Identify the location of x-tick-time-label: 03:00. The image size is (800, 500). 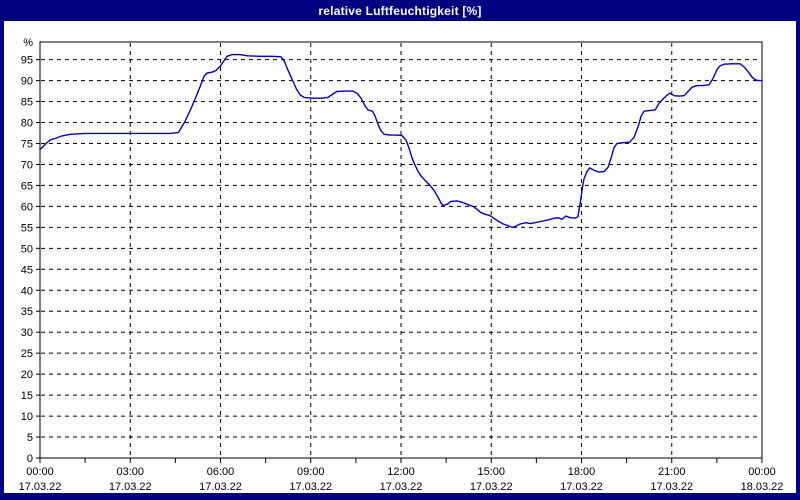
(130, 472).